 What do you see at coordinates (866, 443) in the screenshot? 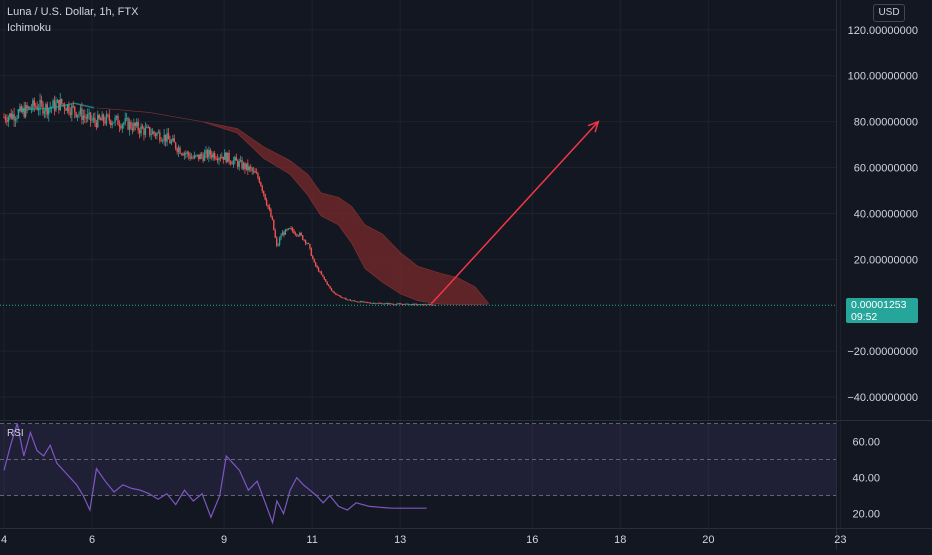
I see `rsi-tick-label: 60.00` at bounding box center [866, 443].